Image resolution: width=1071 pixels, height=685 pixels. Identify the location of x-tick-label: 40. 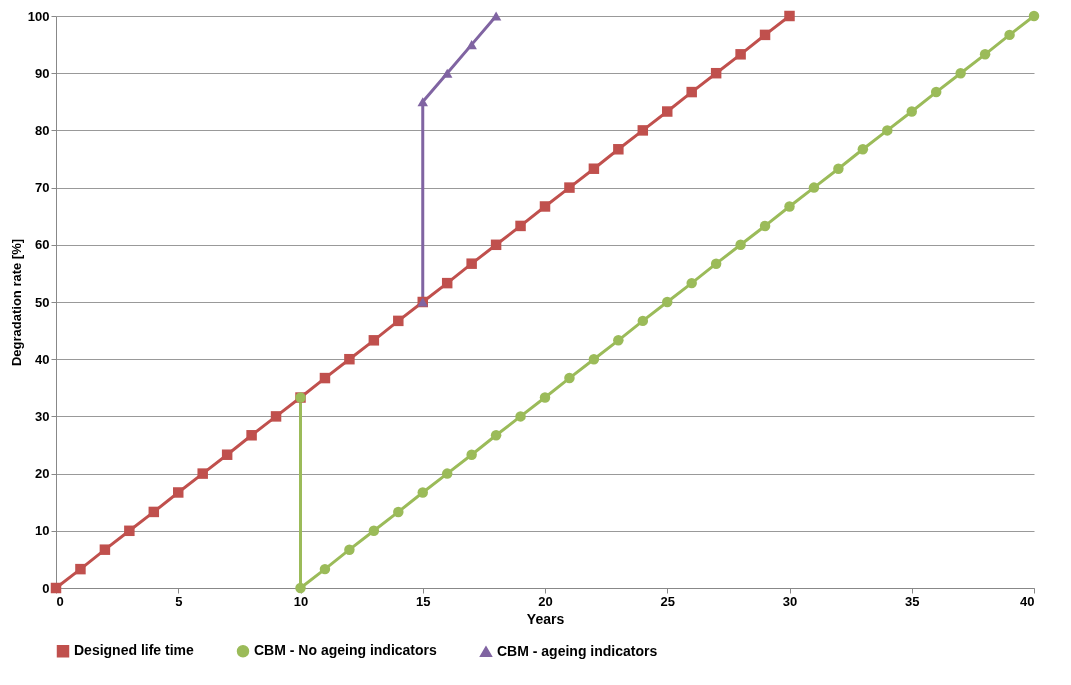
(1027, 601).